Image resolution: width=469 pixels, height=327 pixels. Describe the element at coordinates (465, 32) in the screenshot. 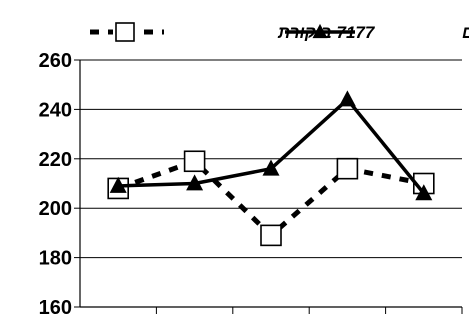

I see `legend-label-solid: 7177 דבורים` at that location.